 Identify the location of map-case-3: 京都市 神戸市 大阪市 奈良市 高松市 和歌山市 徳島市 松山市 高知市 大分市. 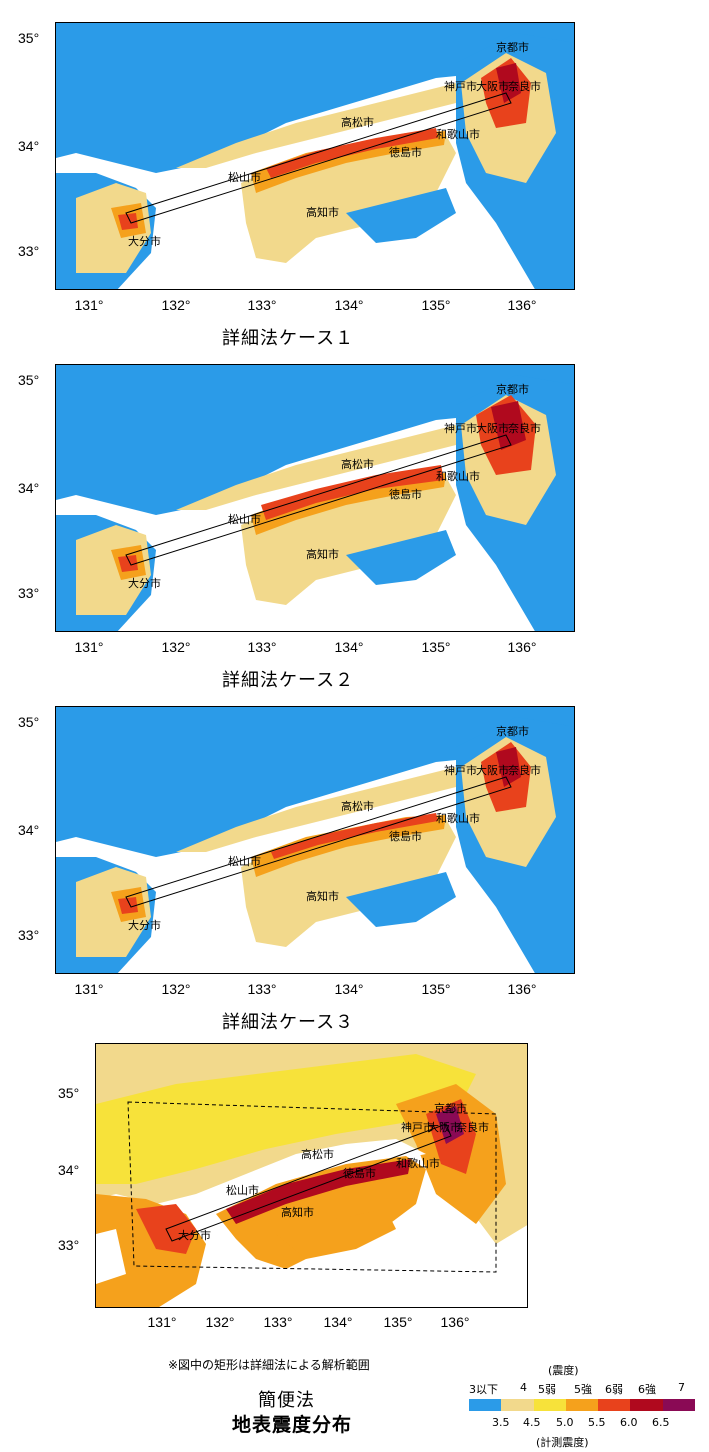
(315, 840).